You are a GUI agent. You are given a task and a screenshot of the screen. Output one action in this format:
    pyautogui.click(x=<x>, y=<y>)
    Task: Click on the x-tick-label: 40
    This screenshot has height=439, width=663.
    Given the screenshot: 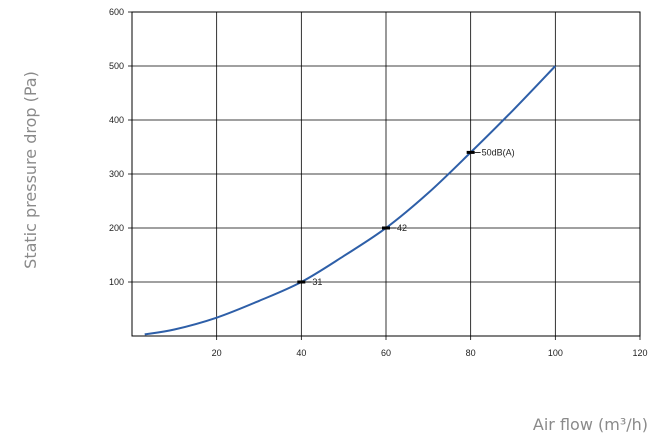 What is the action you would take?
    pyautogui.click(x=301, y=353)
    